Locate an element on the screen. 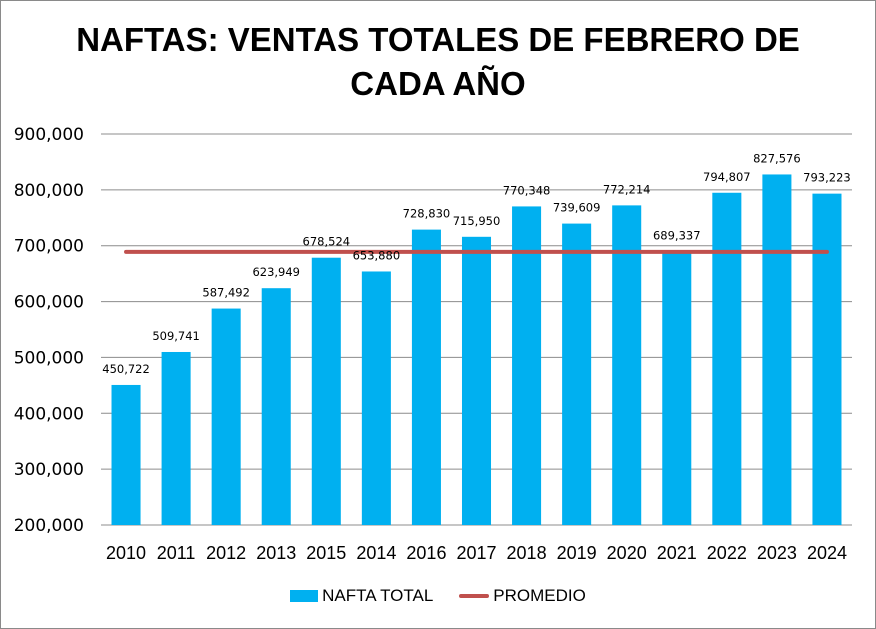 The height and width of the screenshot is (629, 876). legend: NAFTA TOTAL PROMEDIO is located at coordinates (438, 596).